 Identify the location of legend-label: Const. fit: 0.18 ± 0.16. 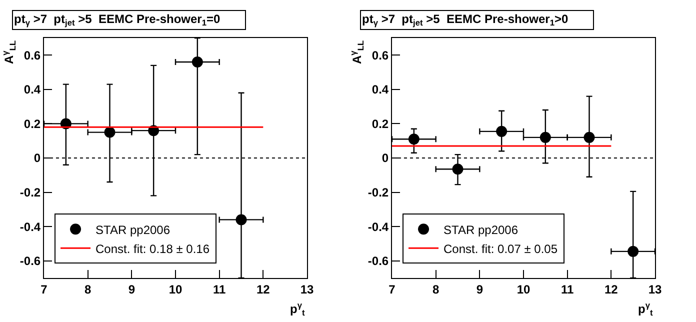
(153, 249).